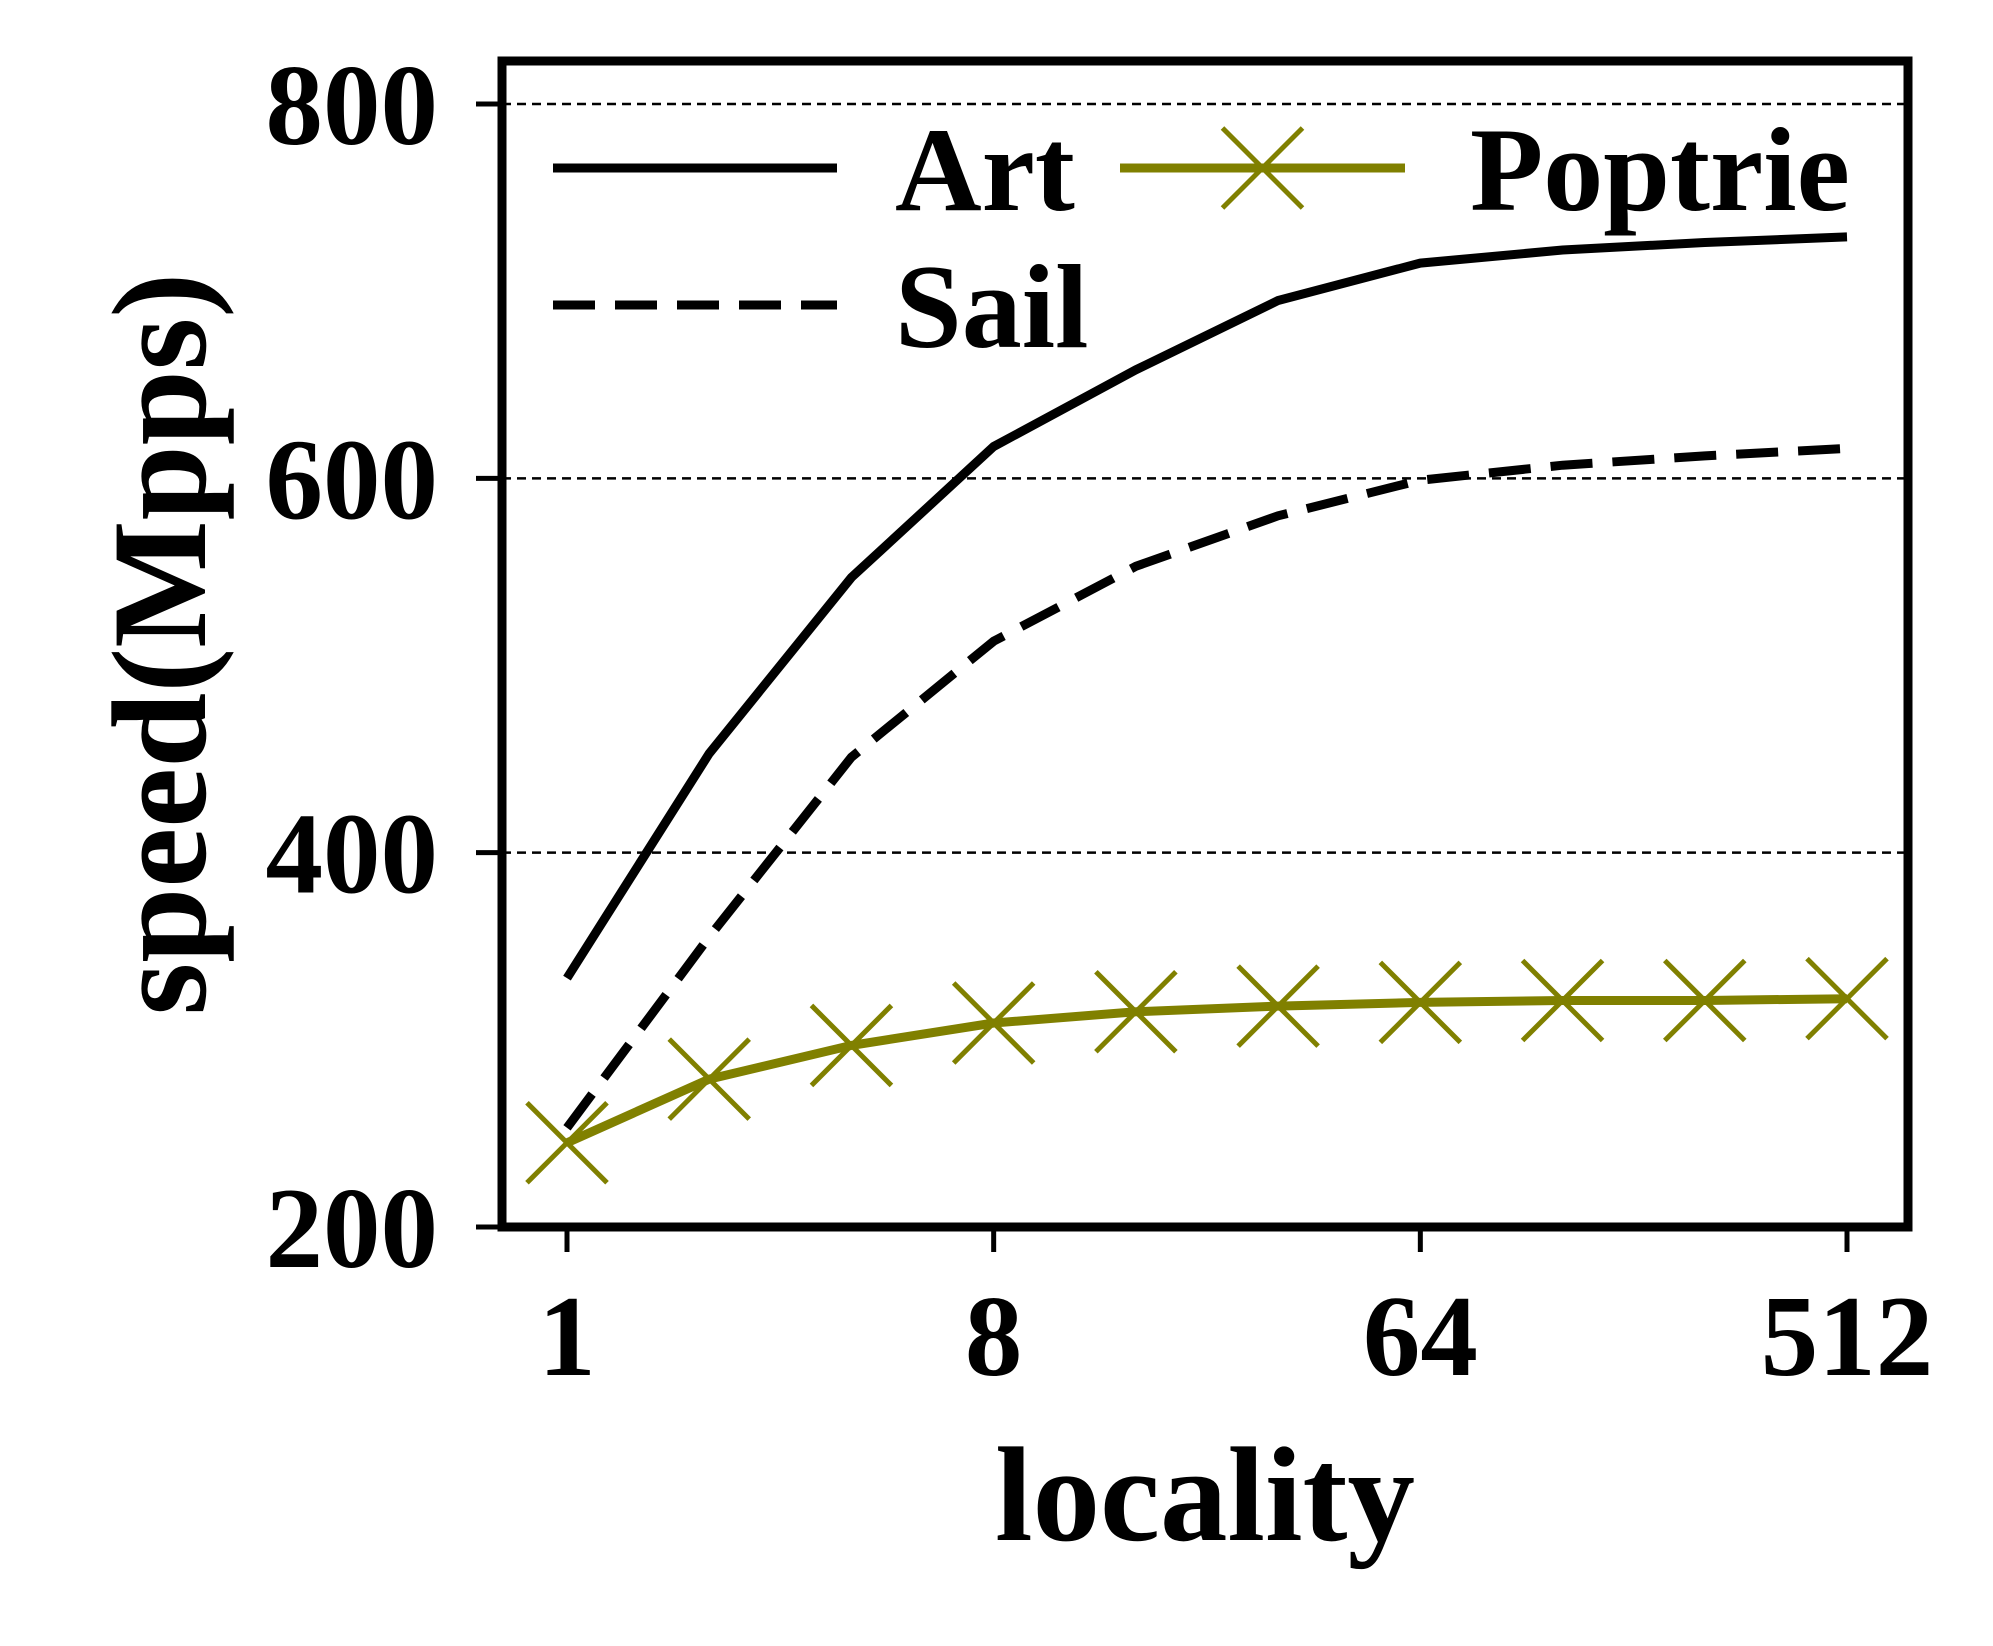 The image size is (1993, 1646). I want to click on legend: Art Poptrie Sail, so click(1201, 238).